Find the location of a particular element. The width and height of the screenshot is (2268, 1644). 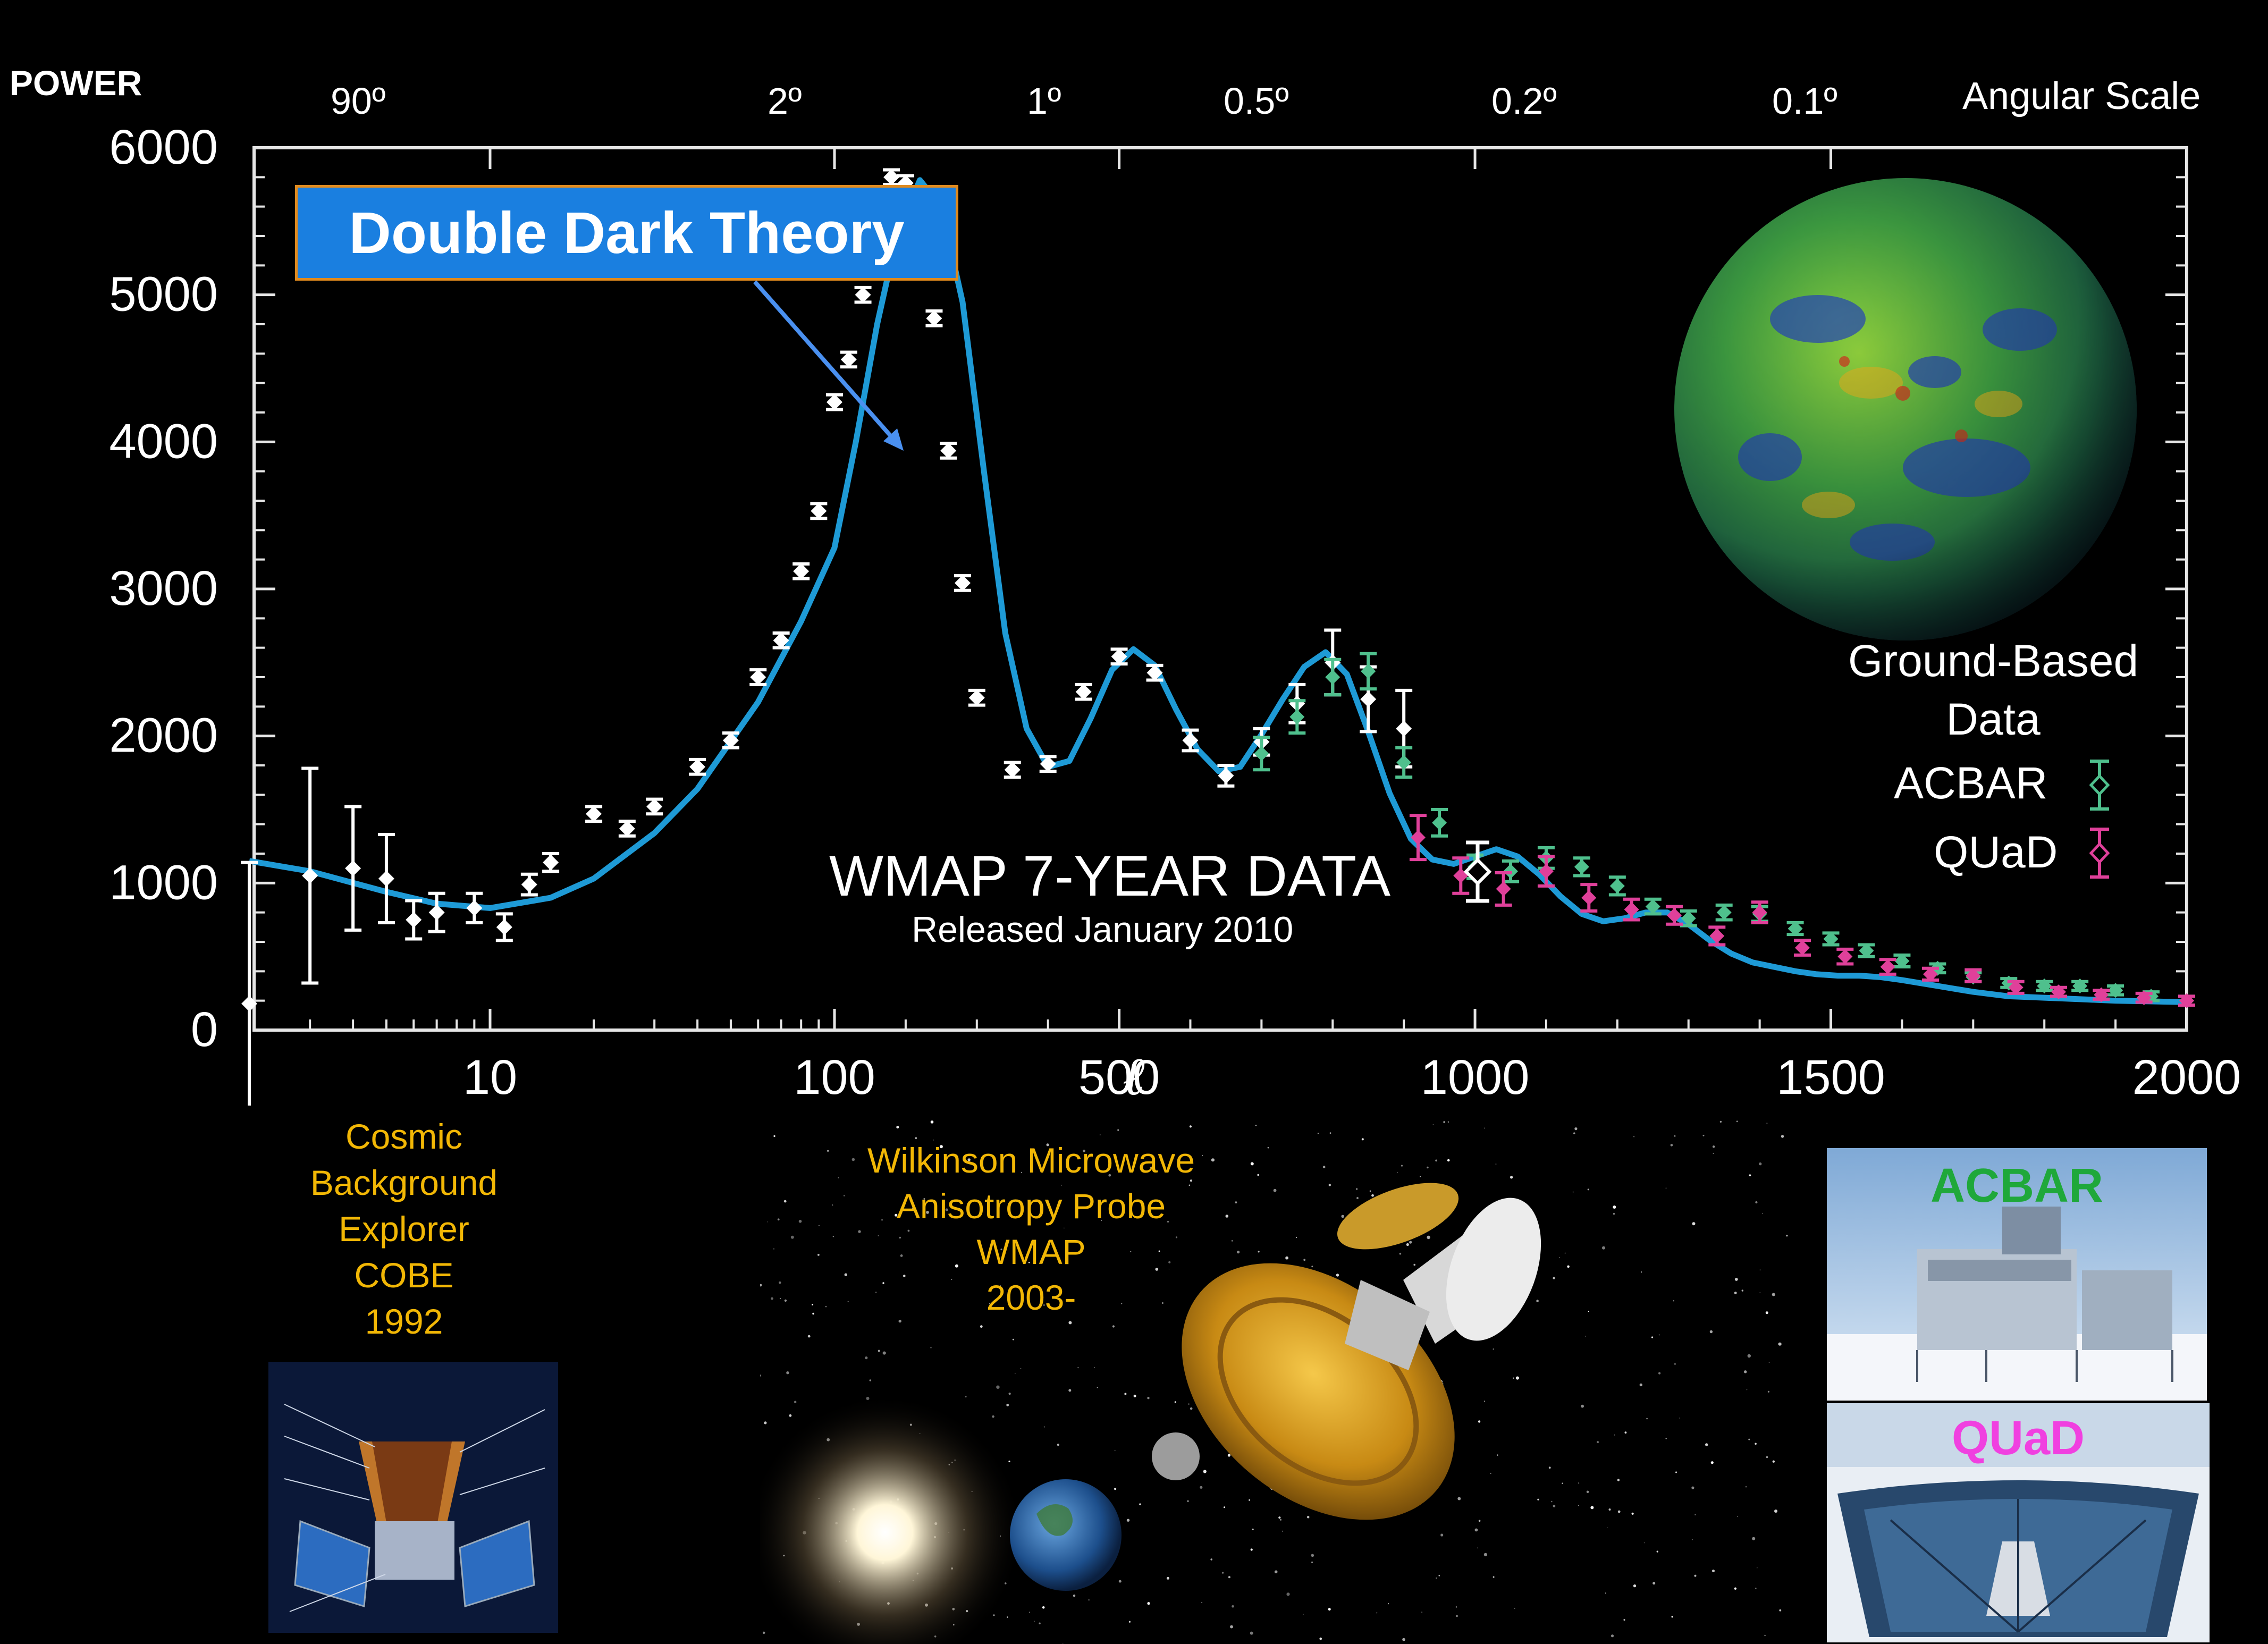

acbar-station-illustration is located at coordinates (2017, 1274).